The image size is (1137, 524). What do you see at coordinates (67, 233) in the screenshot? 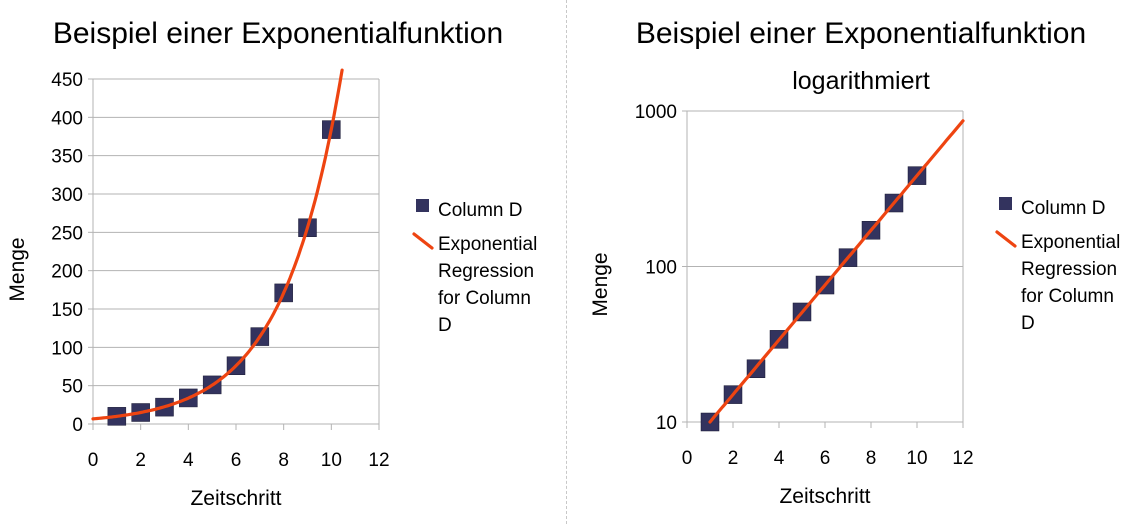
I see `y-tick-label: 250` at bounding box center [67, 233].